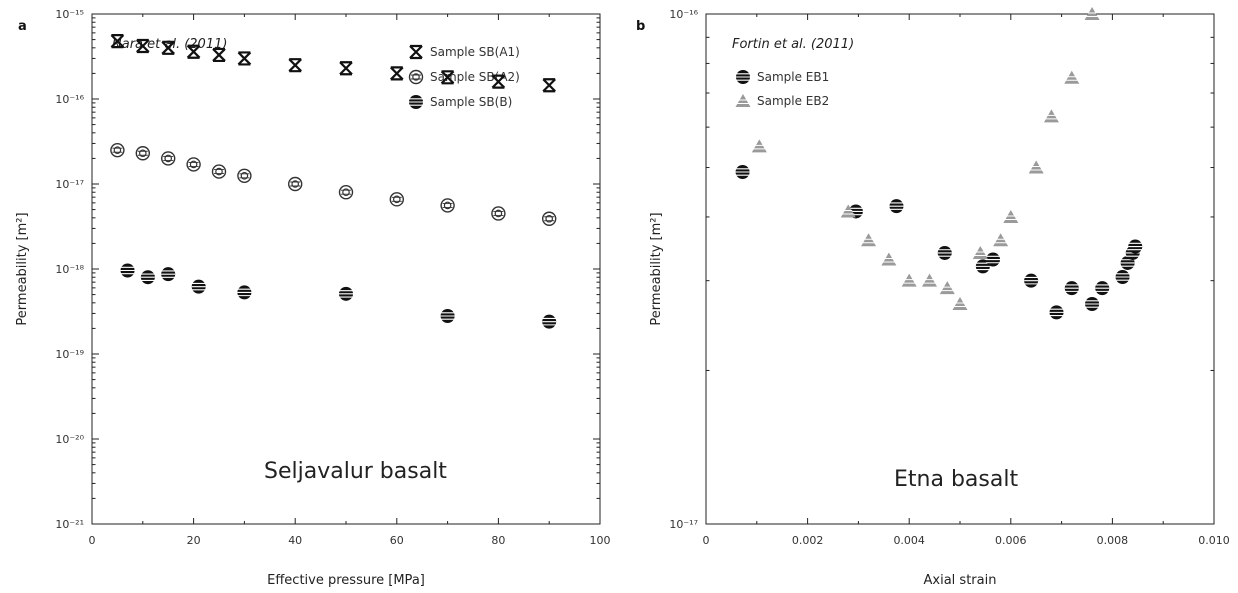 The image size is (1238, 593). I want to click on b-series-1-point-6-stripes, so click(947, 289).